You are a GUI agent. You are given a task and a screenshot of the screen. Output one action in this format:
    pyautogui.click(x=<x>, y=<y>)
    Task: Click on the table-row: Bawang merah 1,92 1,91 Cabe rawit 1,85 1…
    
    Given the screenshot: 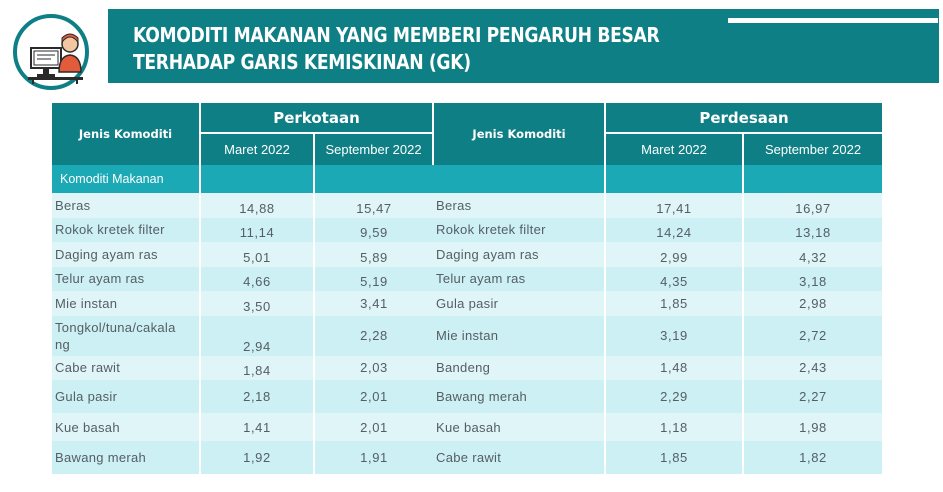 What is the action you would take?
    pyautogui.click(x=467, y=457)
    